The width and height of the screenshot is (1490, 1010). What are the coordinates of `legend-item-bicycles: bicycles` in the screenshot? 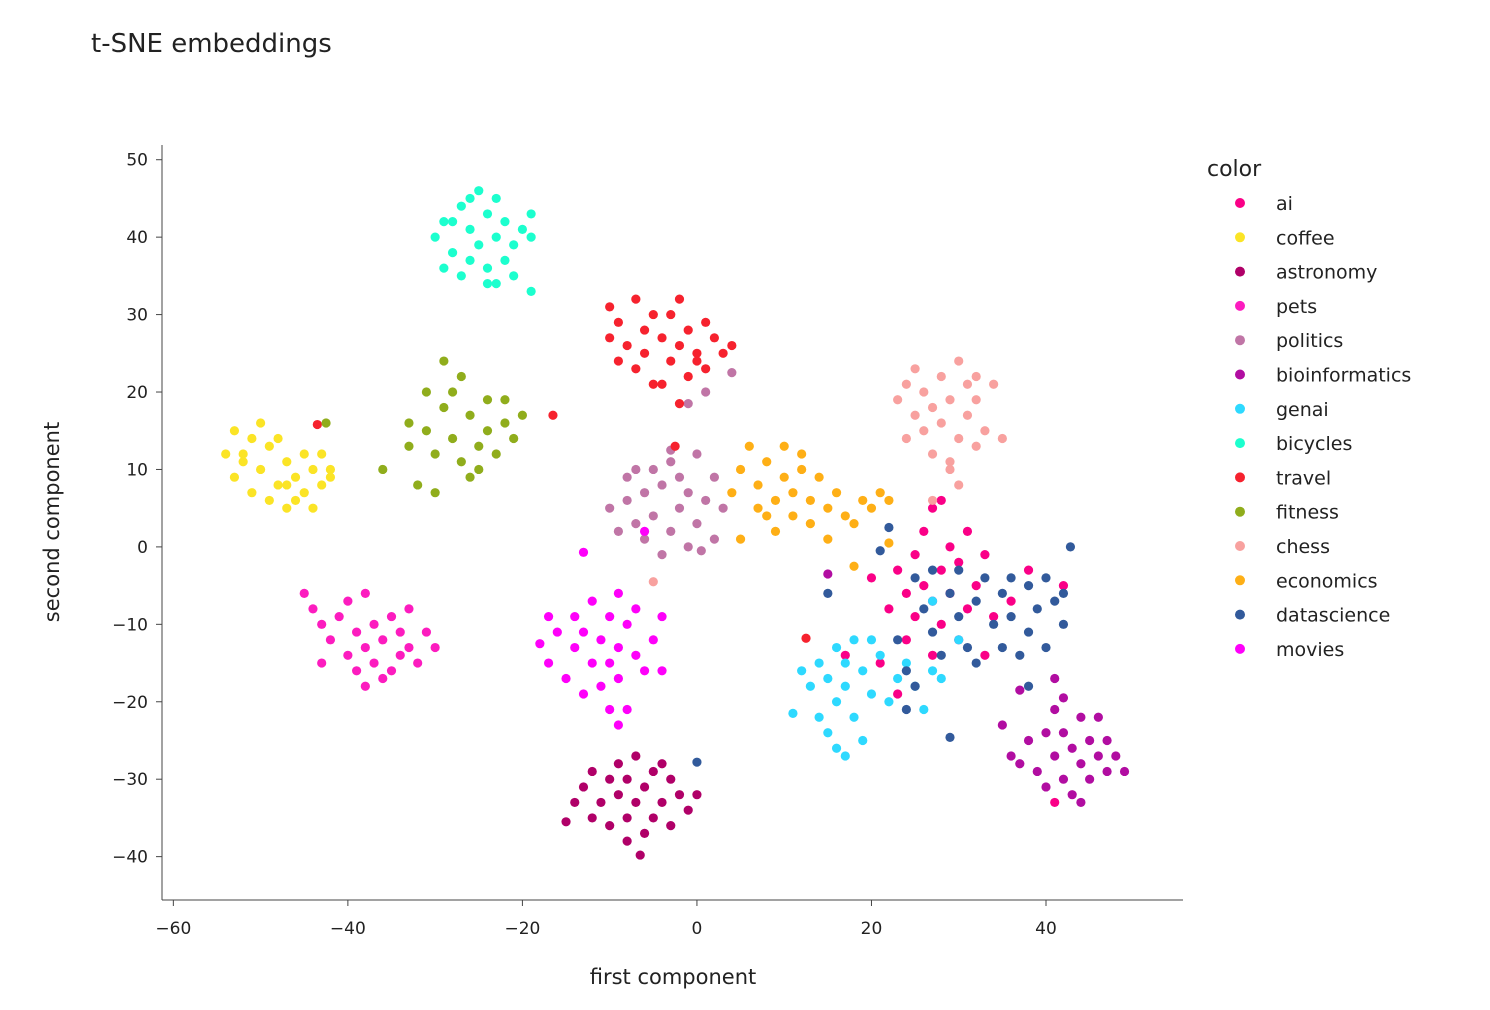 It's located at (1293, 444).